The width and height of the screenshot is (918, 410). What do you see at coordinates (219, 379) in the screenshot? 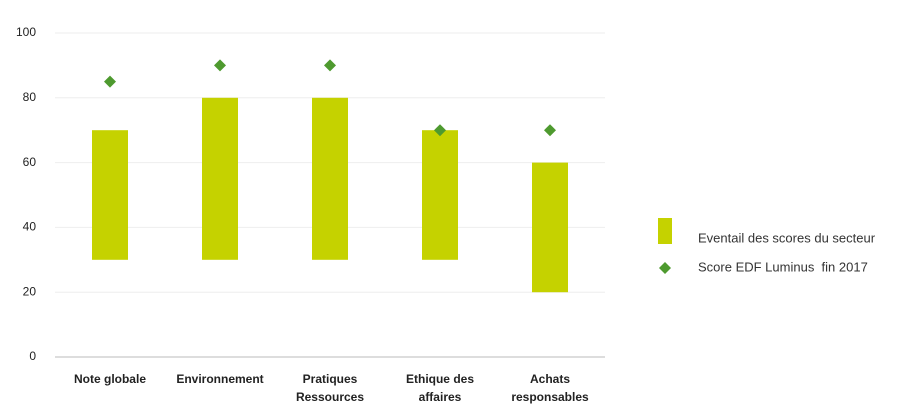
I see `x-tick-label: Environnement` at bounding box center [219, 379].